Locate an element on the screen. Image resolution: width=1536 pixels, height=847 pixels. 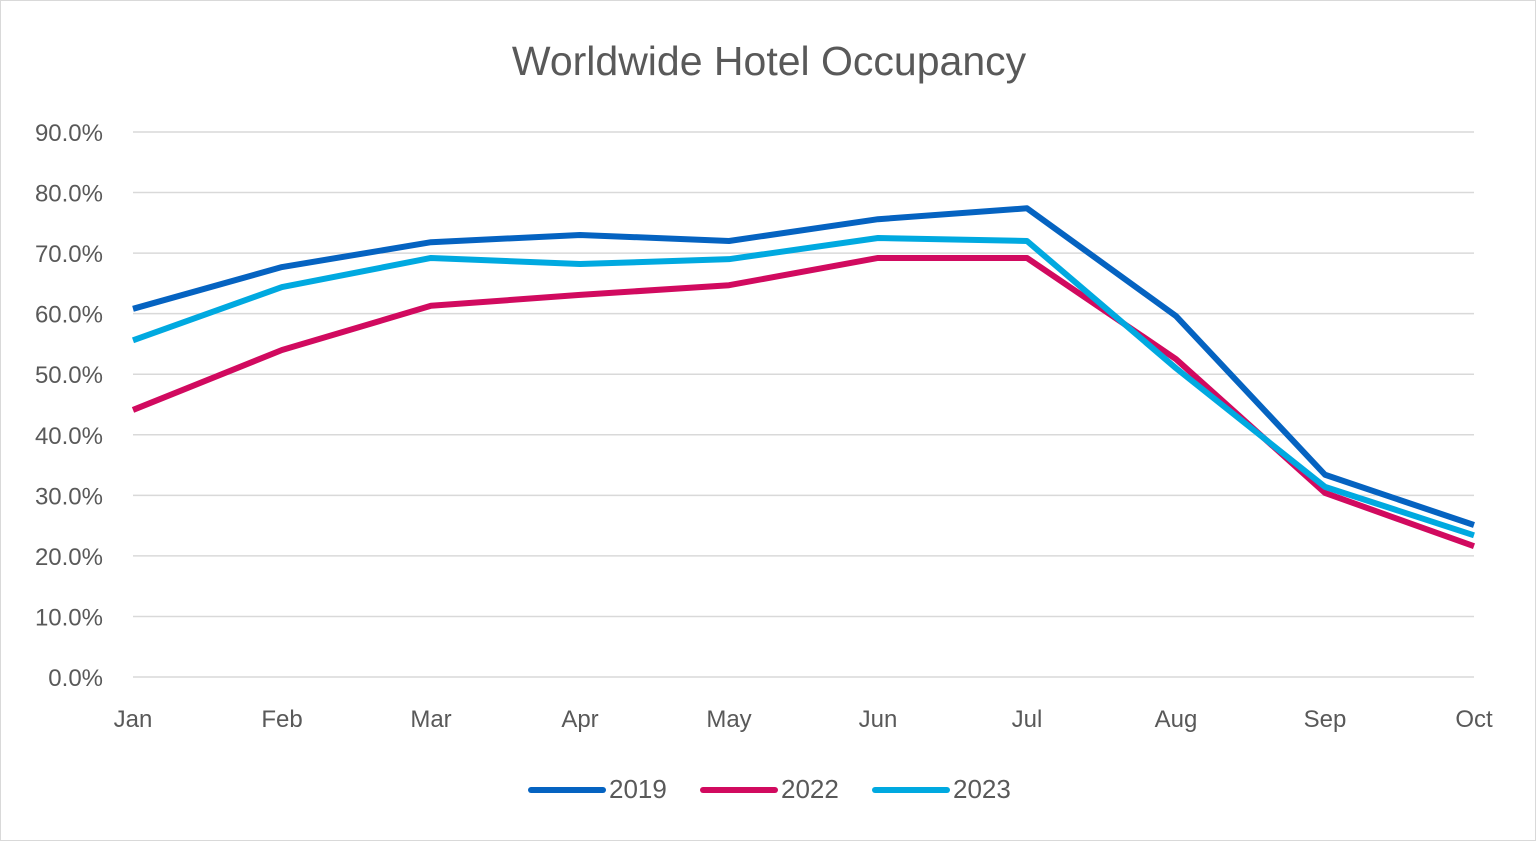
chart-title: Worldwide Hotel Occupancy is located at coordinates (769, 61).